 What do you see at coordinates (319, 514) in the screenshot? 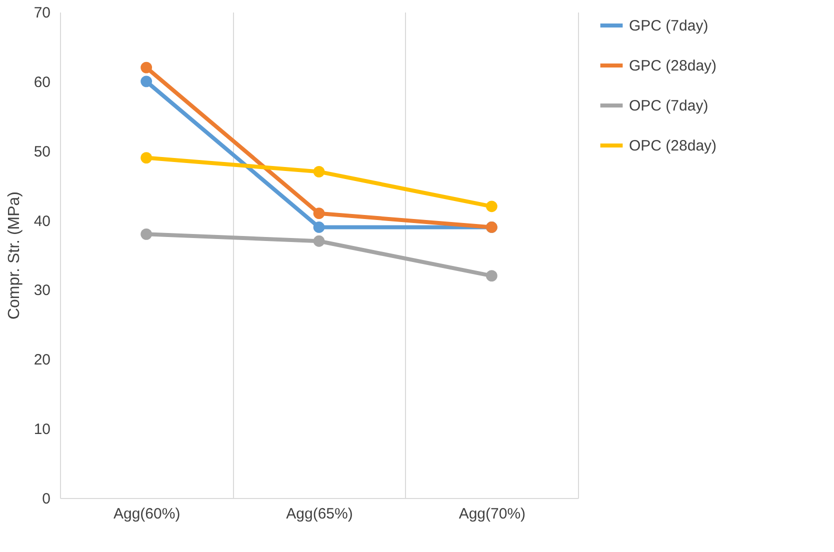
I see `x-tick-label: Agg(65%)` at bounding box center [319, 514].